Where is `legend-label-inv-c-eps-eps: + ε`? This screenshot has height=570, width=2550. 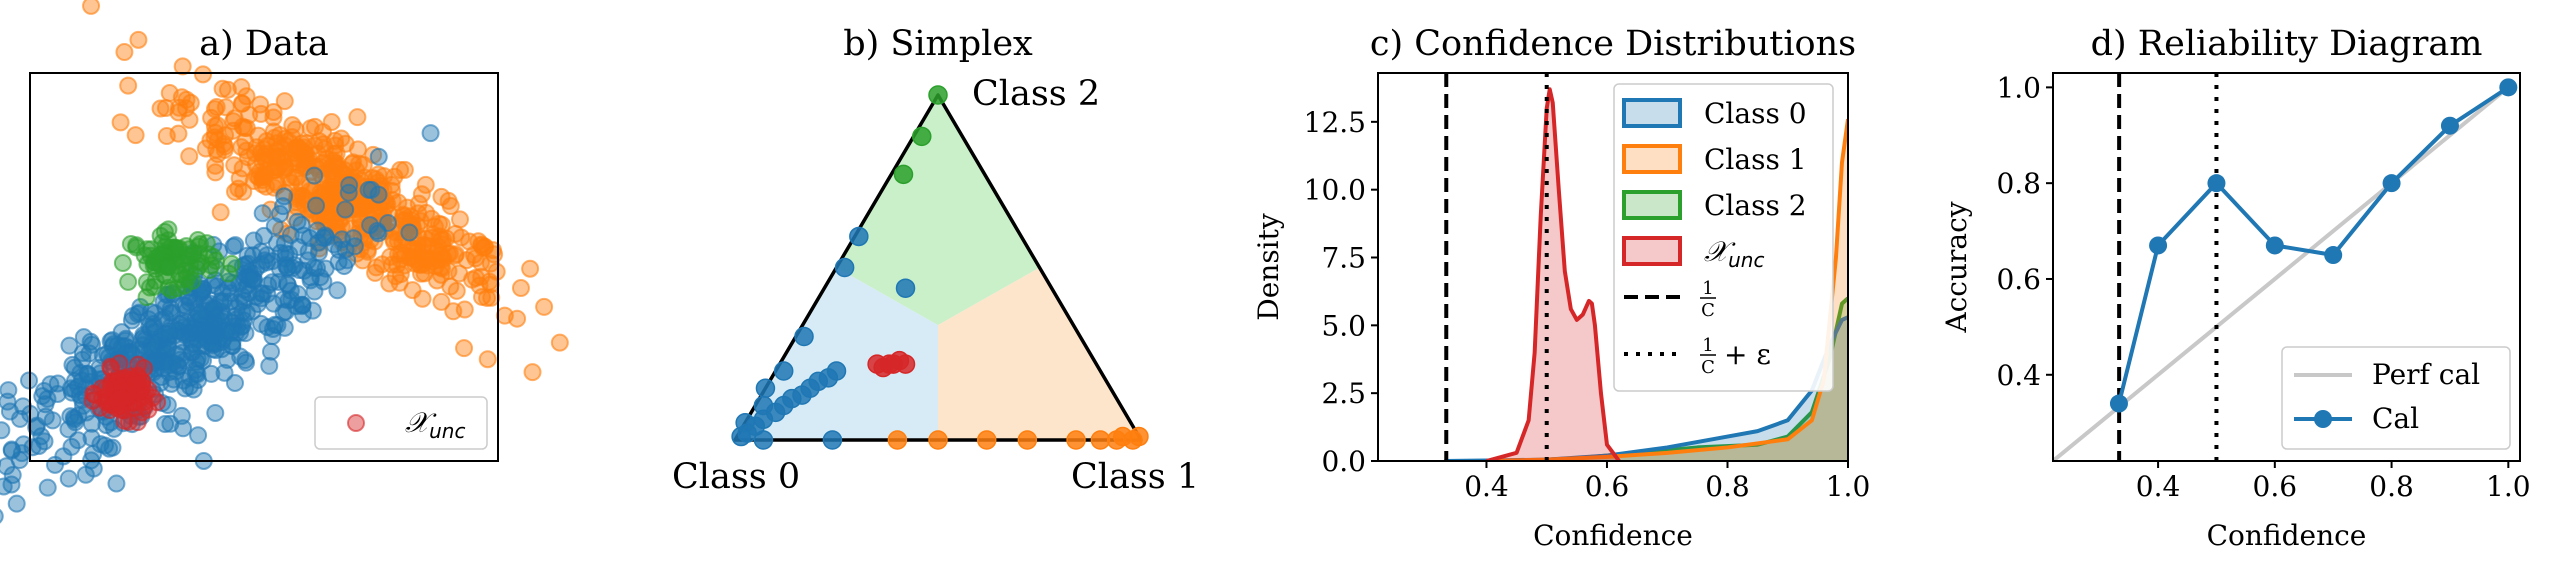
legend-label-inv-c-eps-eps: + ε is located at coordinates (1747, 354).